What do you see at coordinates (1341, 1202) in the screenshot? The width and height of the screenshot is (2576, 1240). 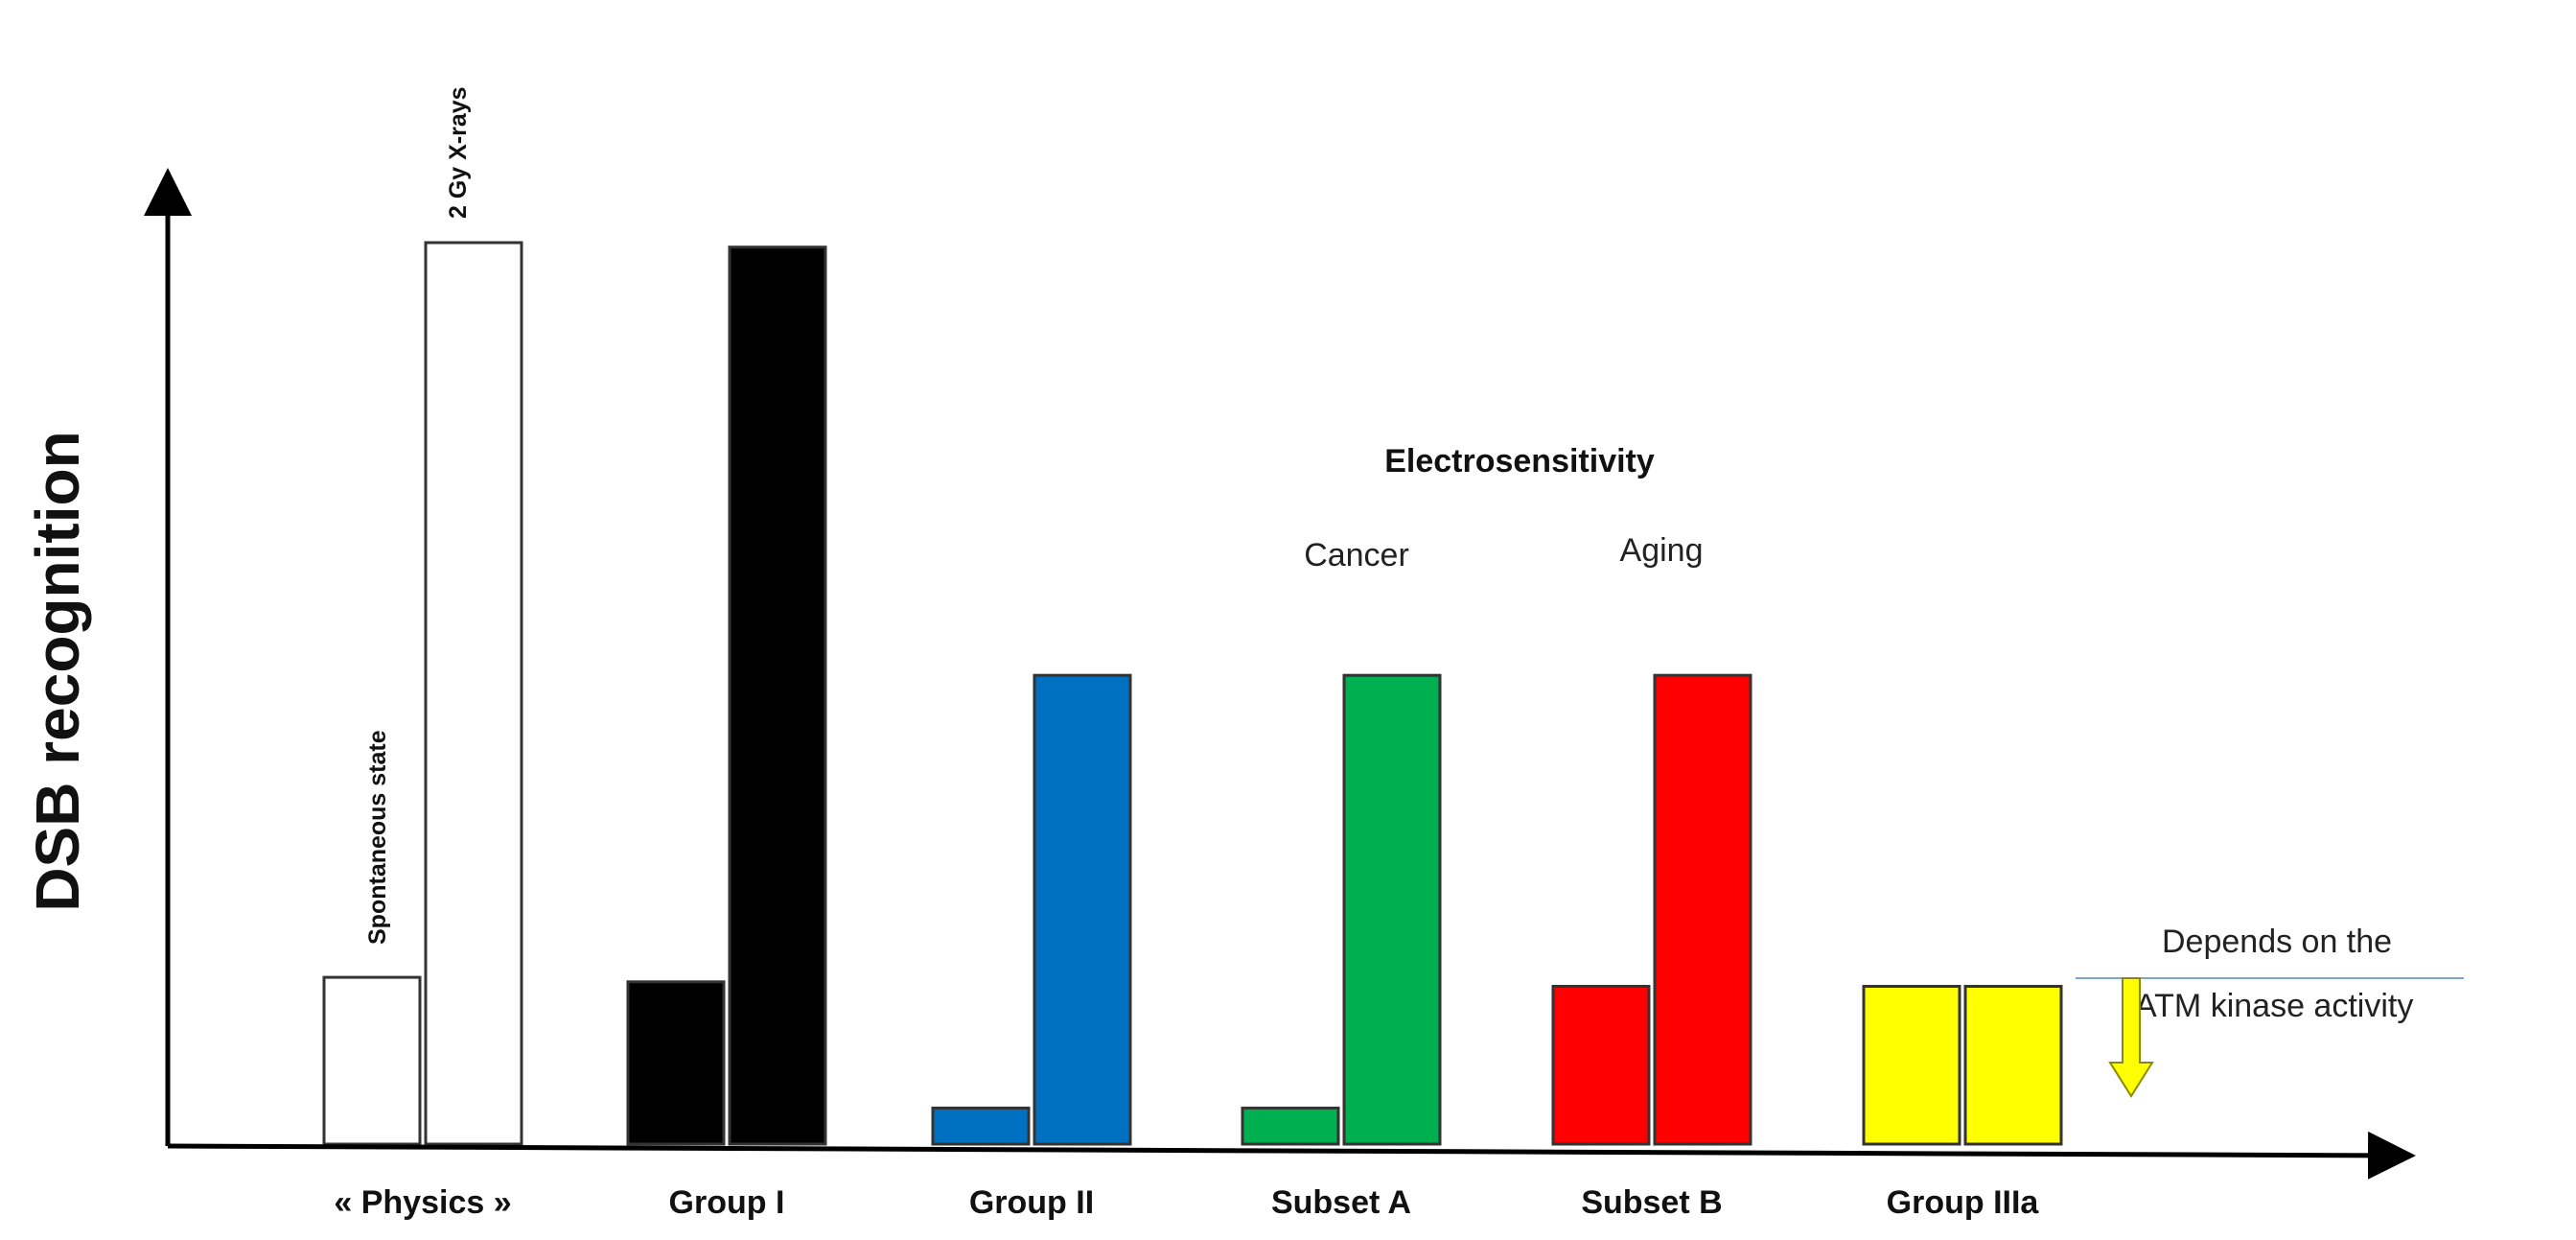 I see `x-tick-label-4: Subset A` at bounding box center [1341, 1202].